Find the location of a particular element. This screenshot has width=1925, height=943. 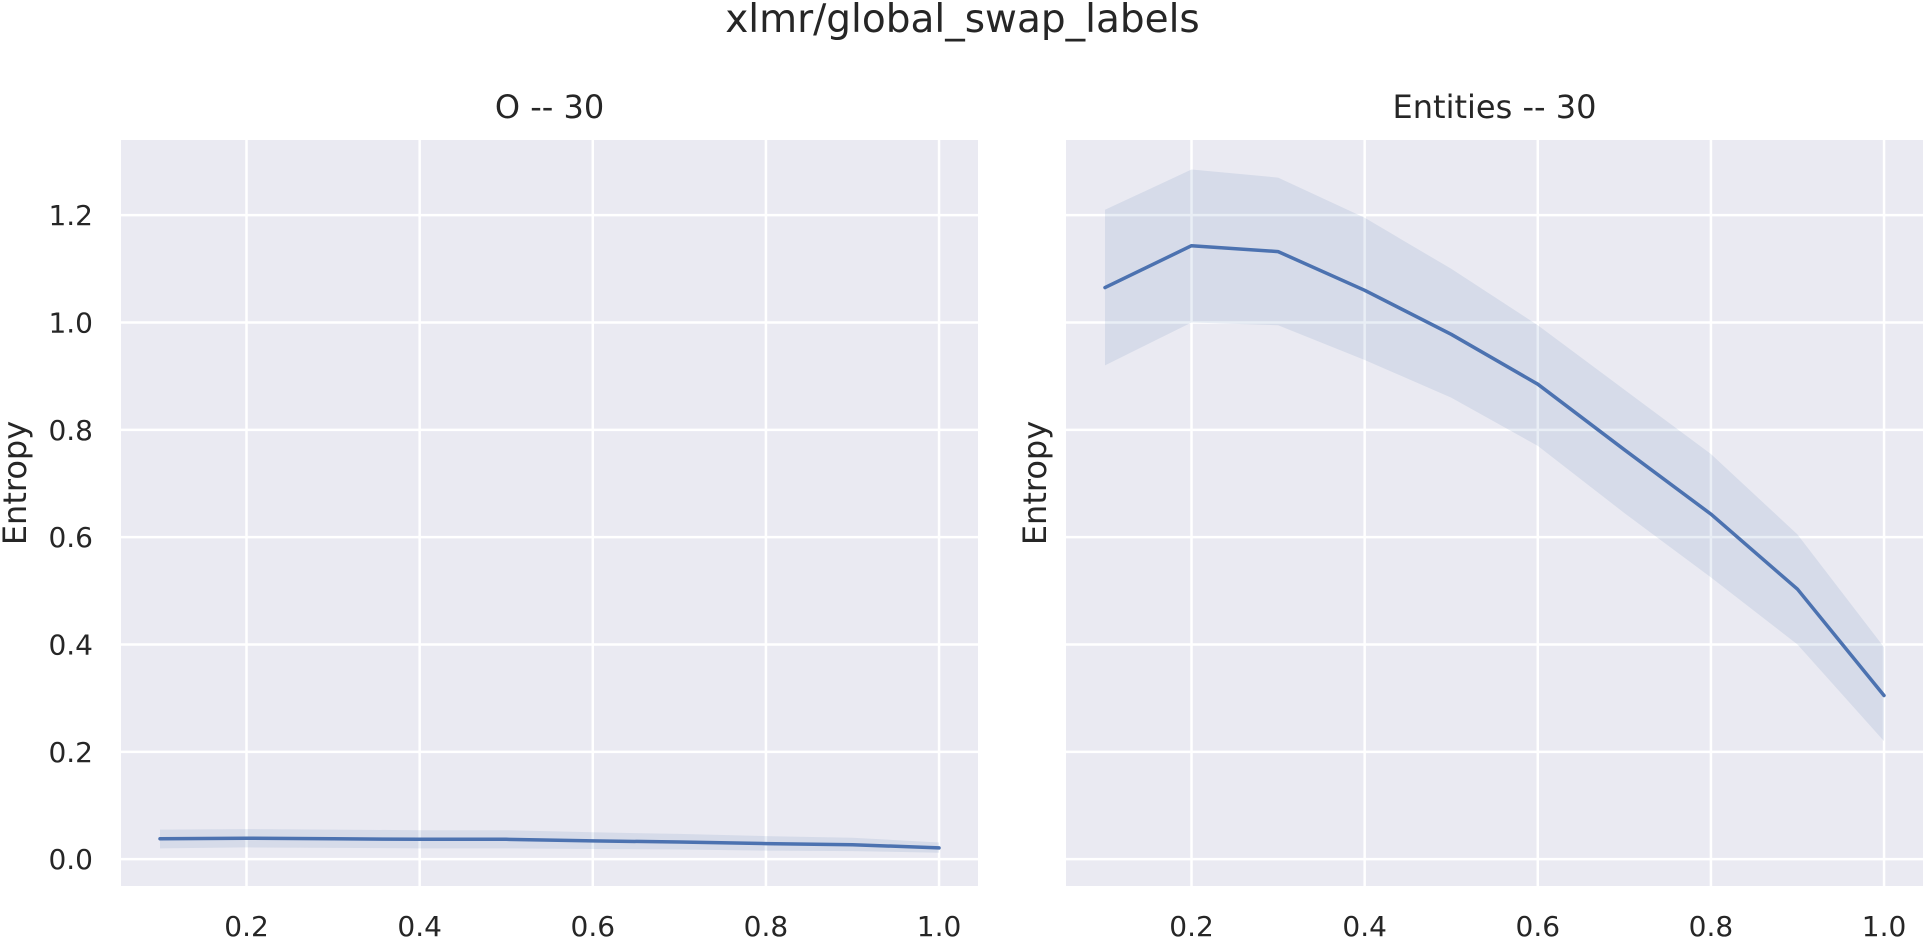

y-tick-label: 0.4 is located at coordinates (70, 644).